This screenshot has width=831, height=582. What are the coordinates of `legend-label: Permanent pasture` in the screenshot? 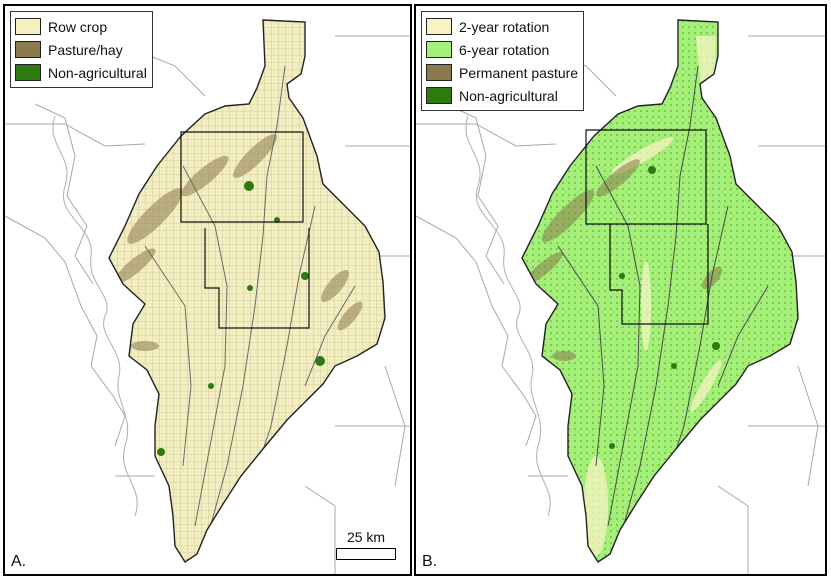 It's located at (519, 72).